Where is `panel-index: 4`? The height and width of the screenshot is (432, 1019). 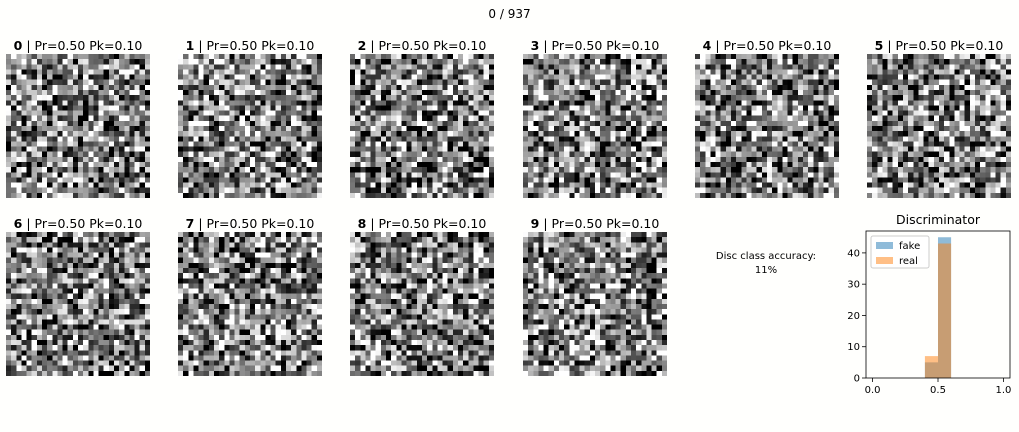
panel-index: 4 is located at coordinates (707, 45).